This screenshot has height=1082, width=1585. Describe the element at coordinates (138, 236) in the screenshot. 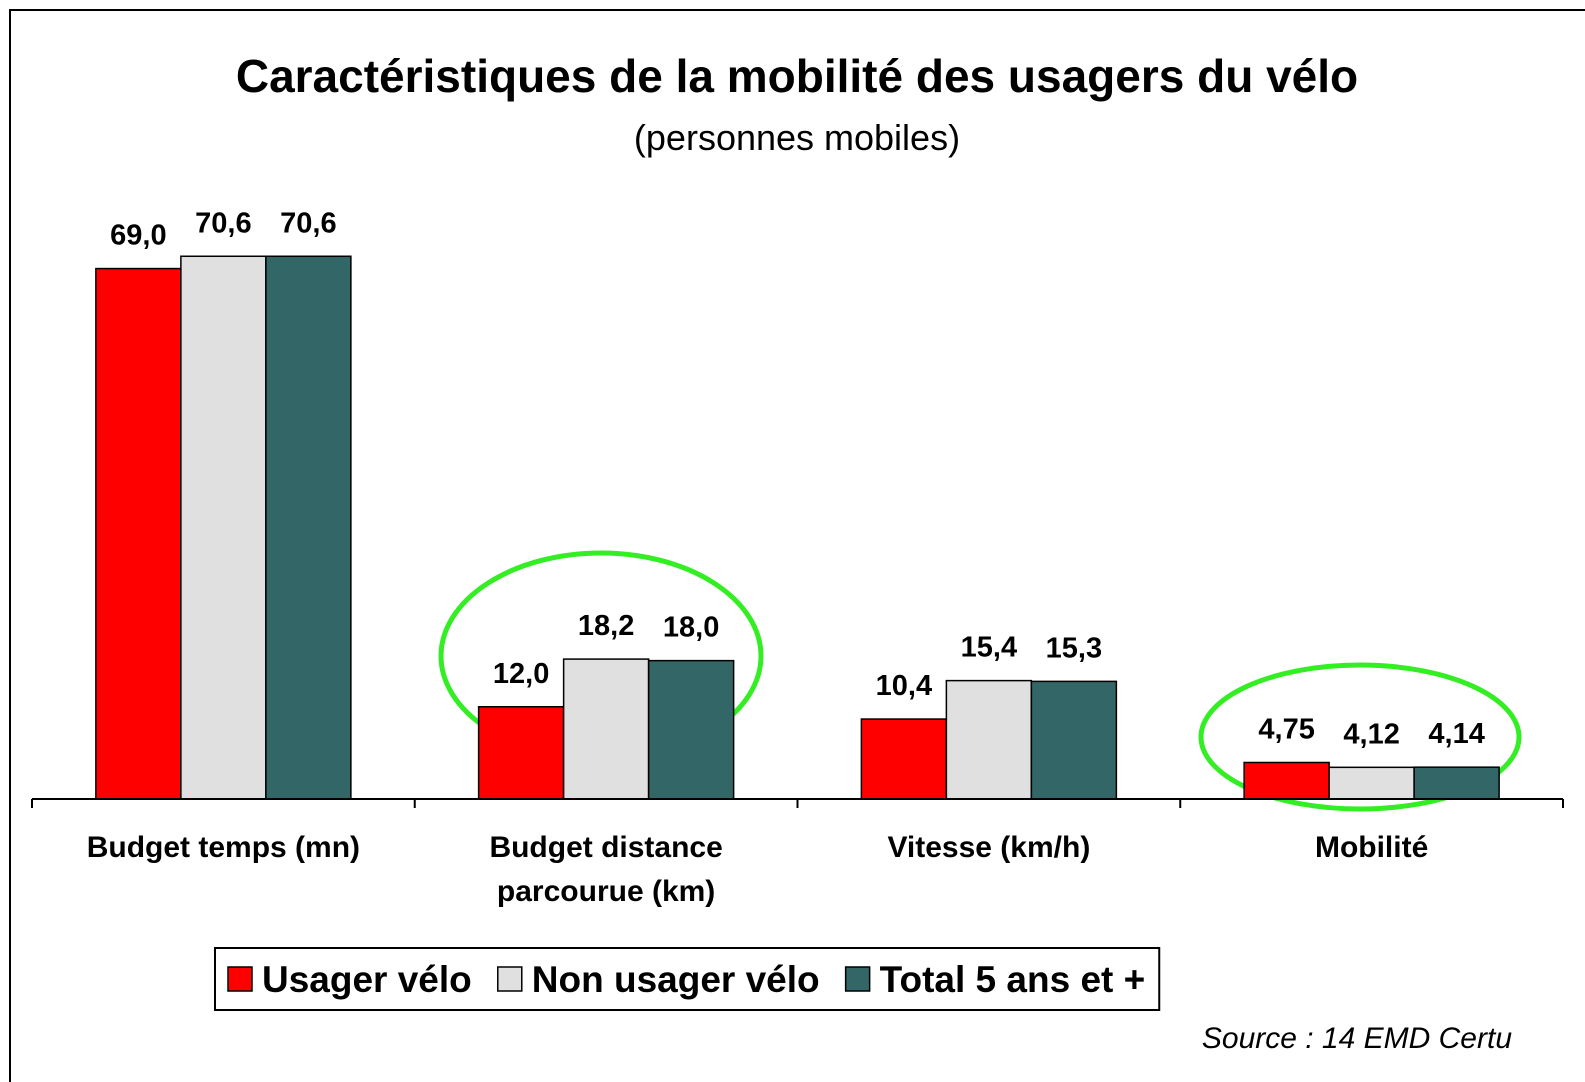

I see `data-label: 69,0` at that location.